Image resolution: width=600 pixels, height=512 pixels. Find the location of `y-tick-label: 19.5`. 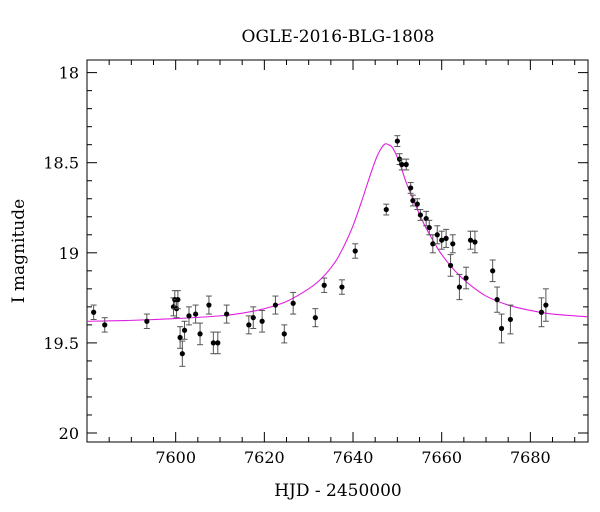

y-tick-label: 19.5 is located at coordinates (61, 343).